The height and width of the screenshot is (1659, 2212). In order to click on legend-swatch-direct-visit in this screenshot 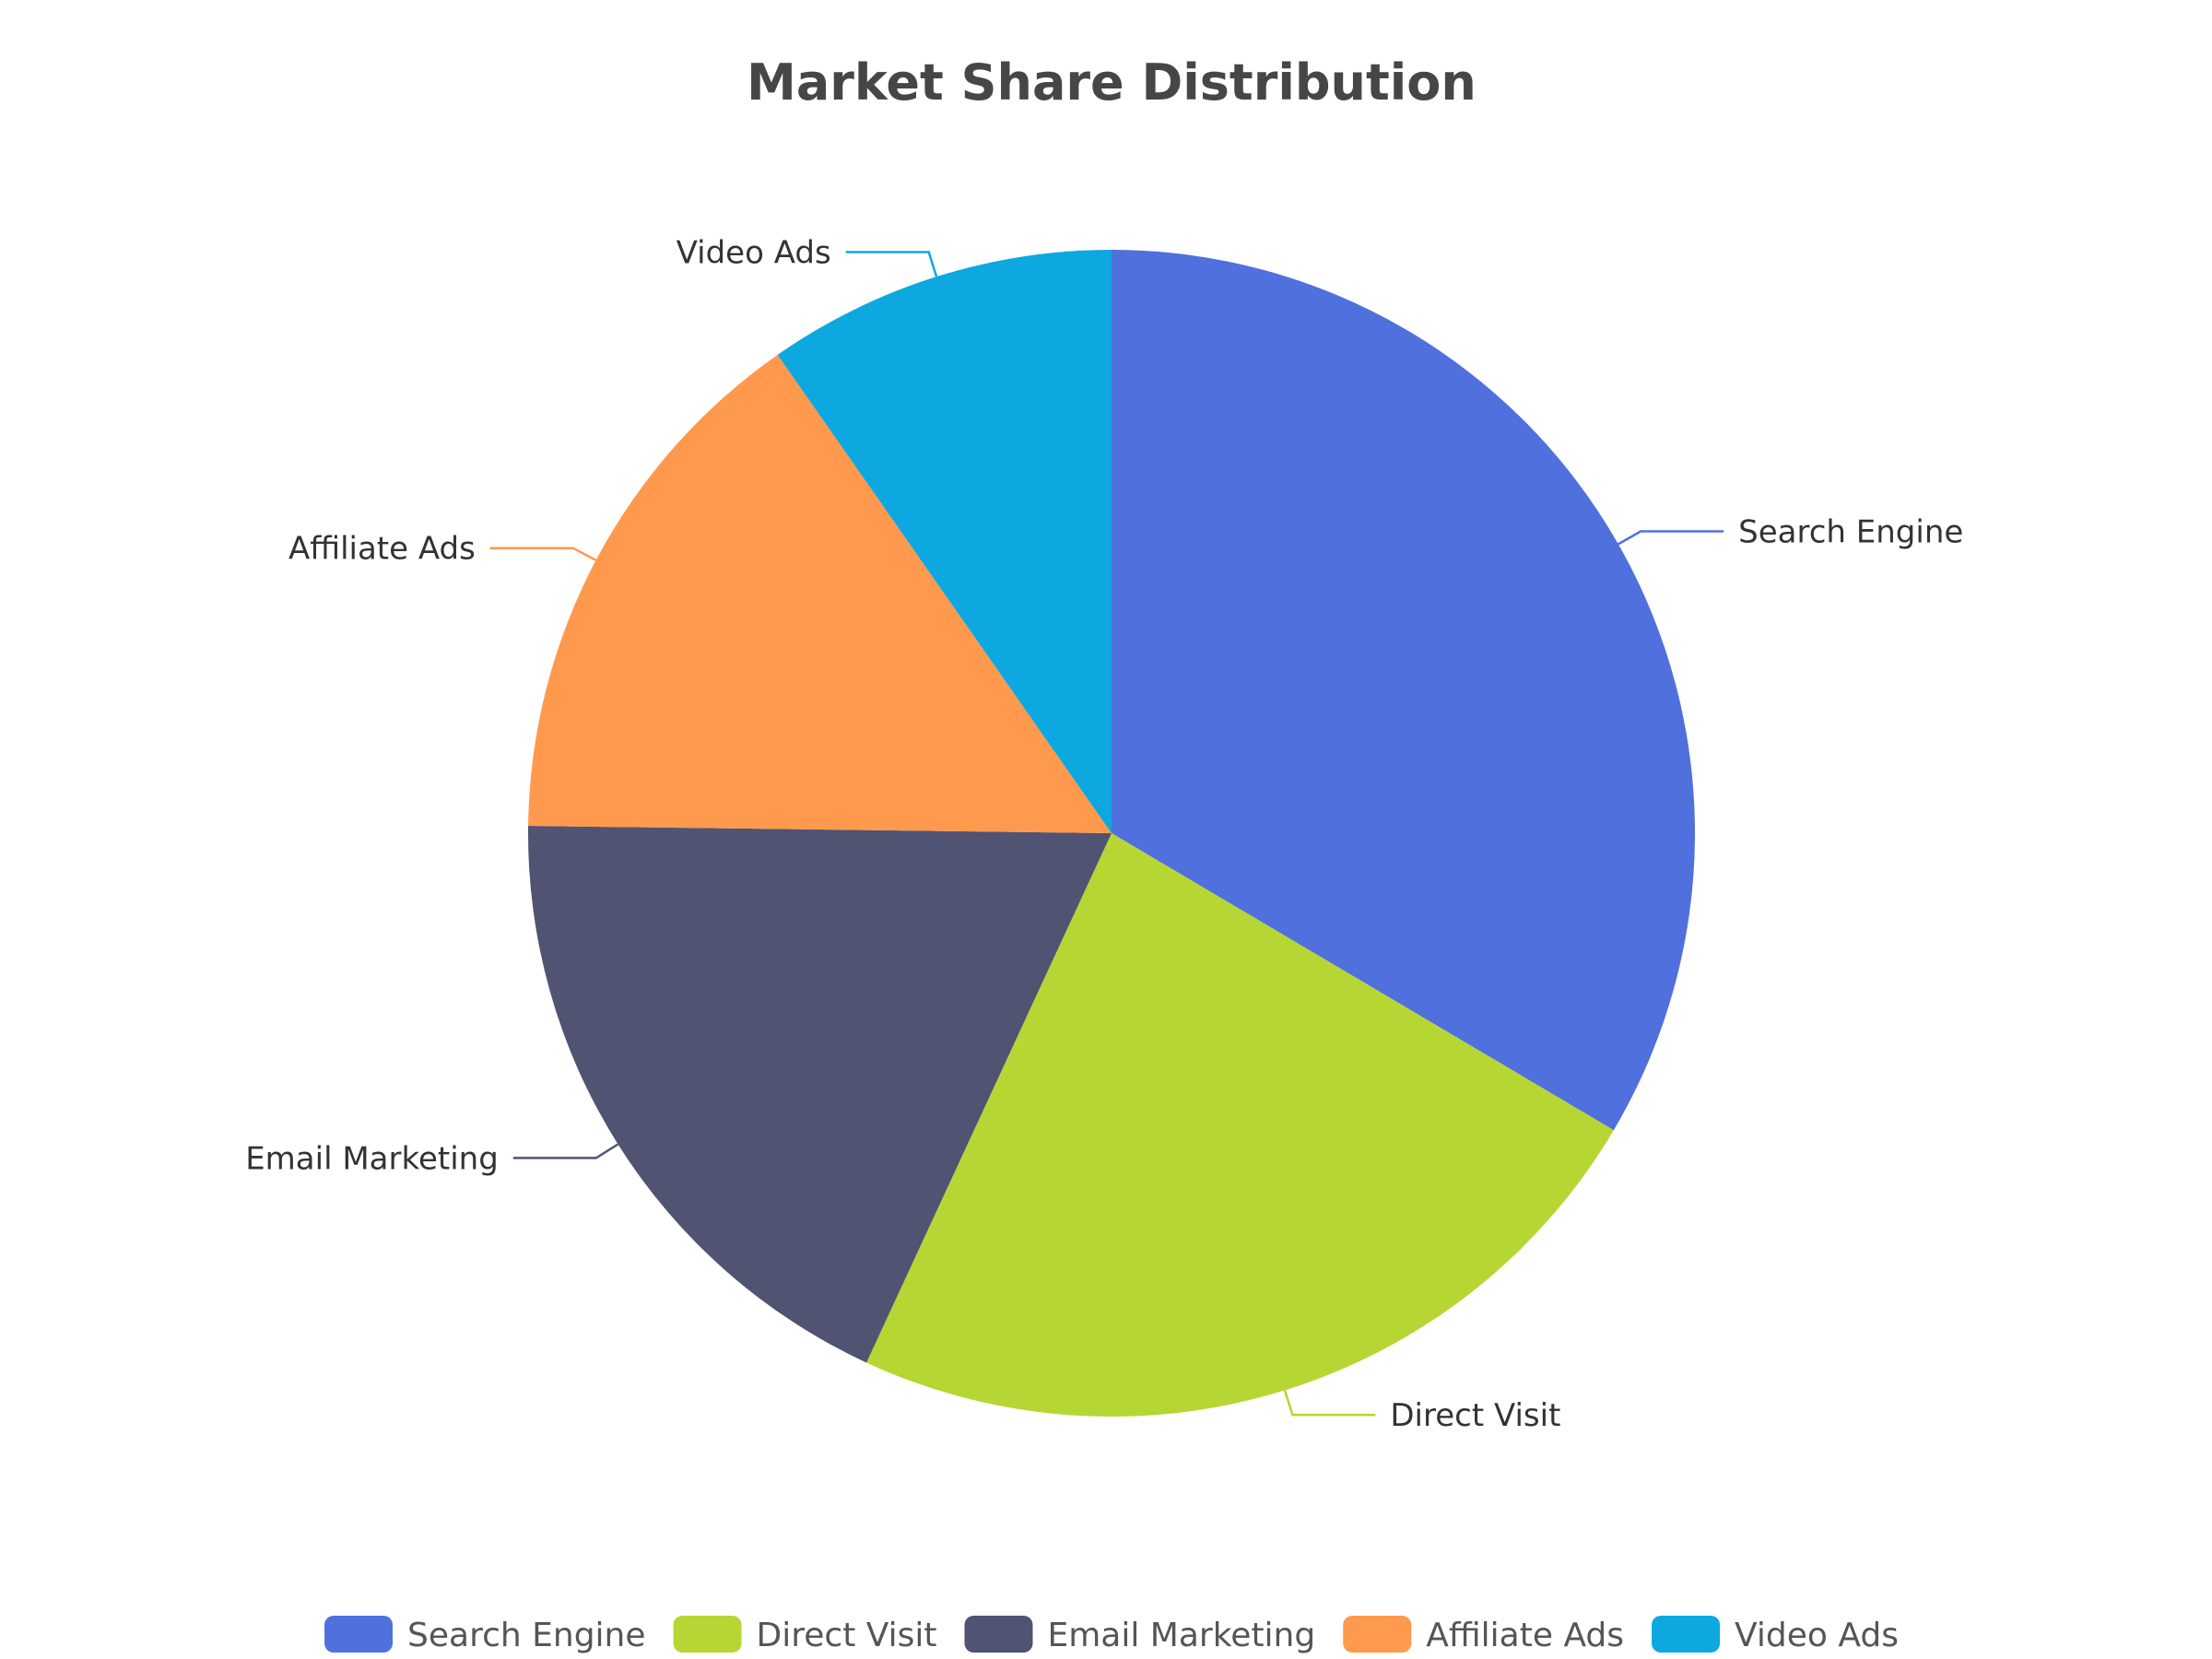, I will do `click(707, 1634)`.